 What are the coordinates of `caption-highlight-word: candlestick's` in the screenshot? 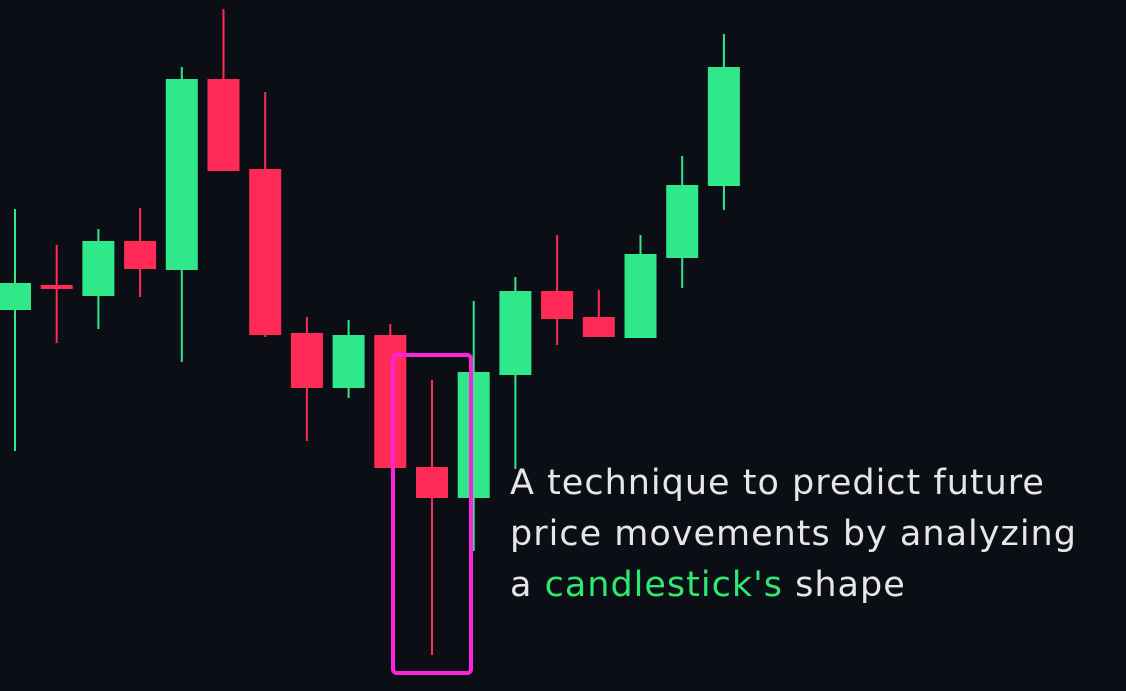 It's located at (663, 585).